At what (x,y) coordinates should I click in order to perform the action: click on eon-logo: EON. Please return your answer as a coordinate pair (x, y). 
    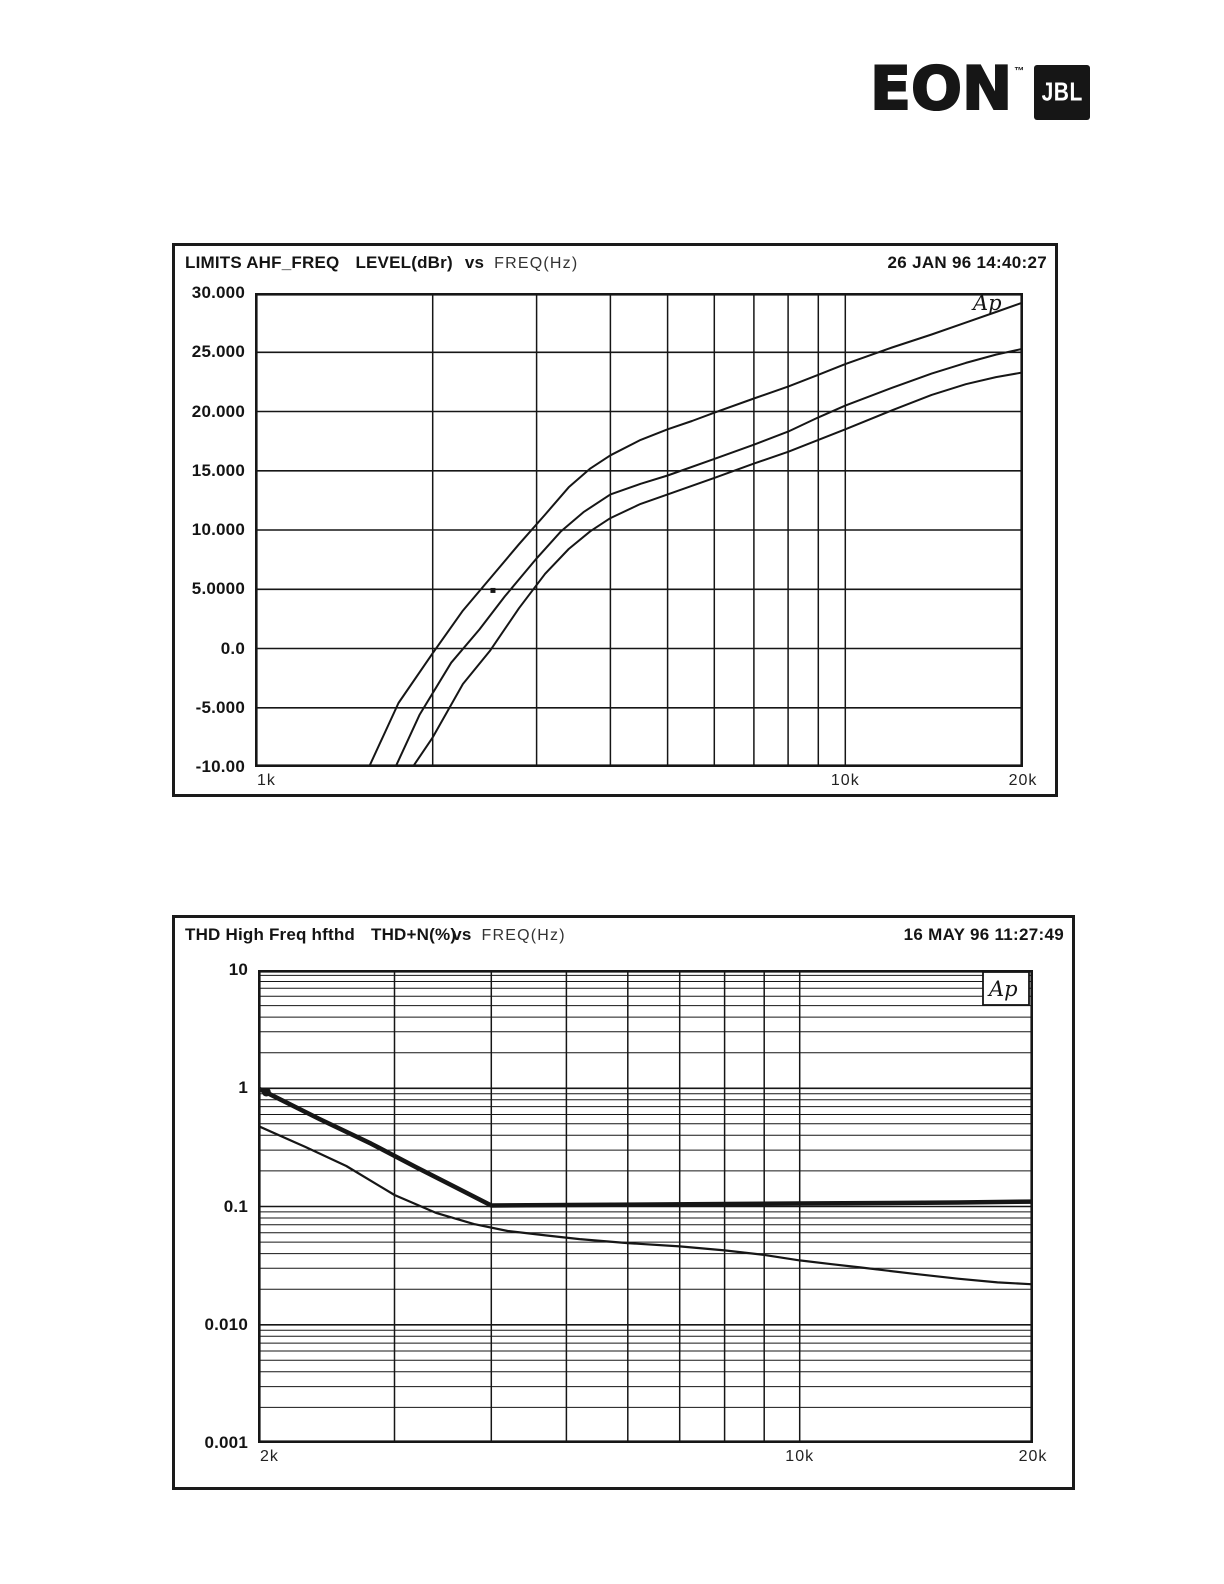
    Looking at the image, I should click on (941, 89).